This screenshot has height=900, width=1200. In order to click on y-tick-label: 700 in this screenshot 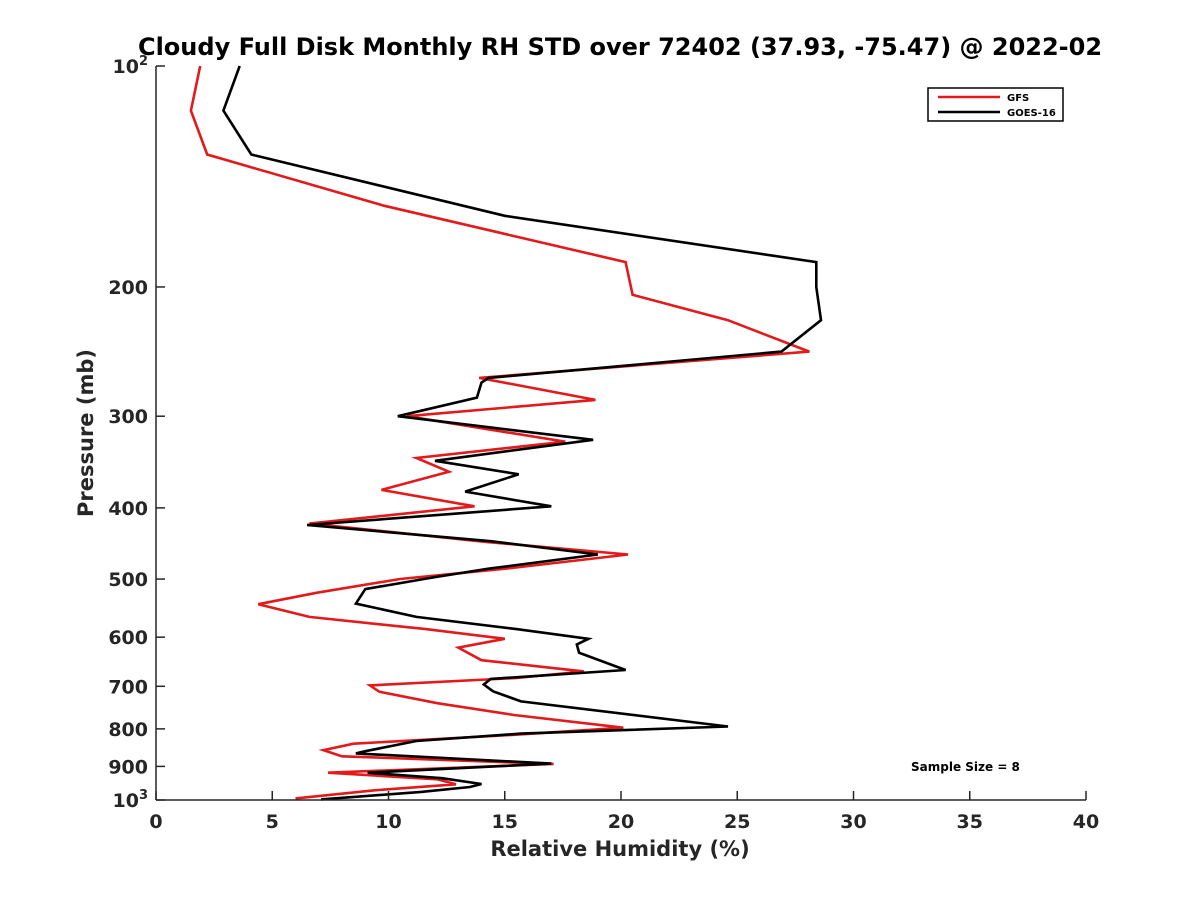, I will do `click(128, 687)`.